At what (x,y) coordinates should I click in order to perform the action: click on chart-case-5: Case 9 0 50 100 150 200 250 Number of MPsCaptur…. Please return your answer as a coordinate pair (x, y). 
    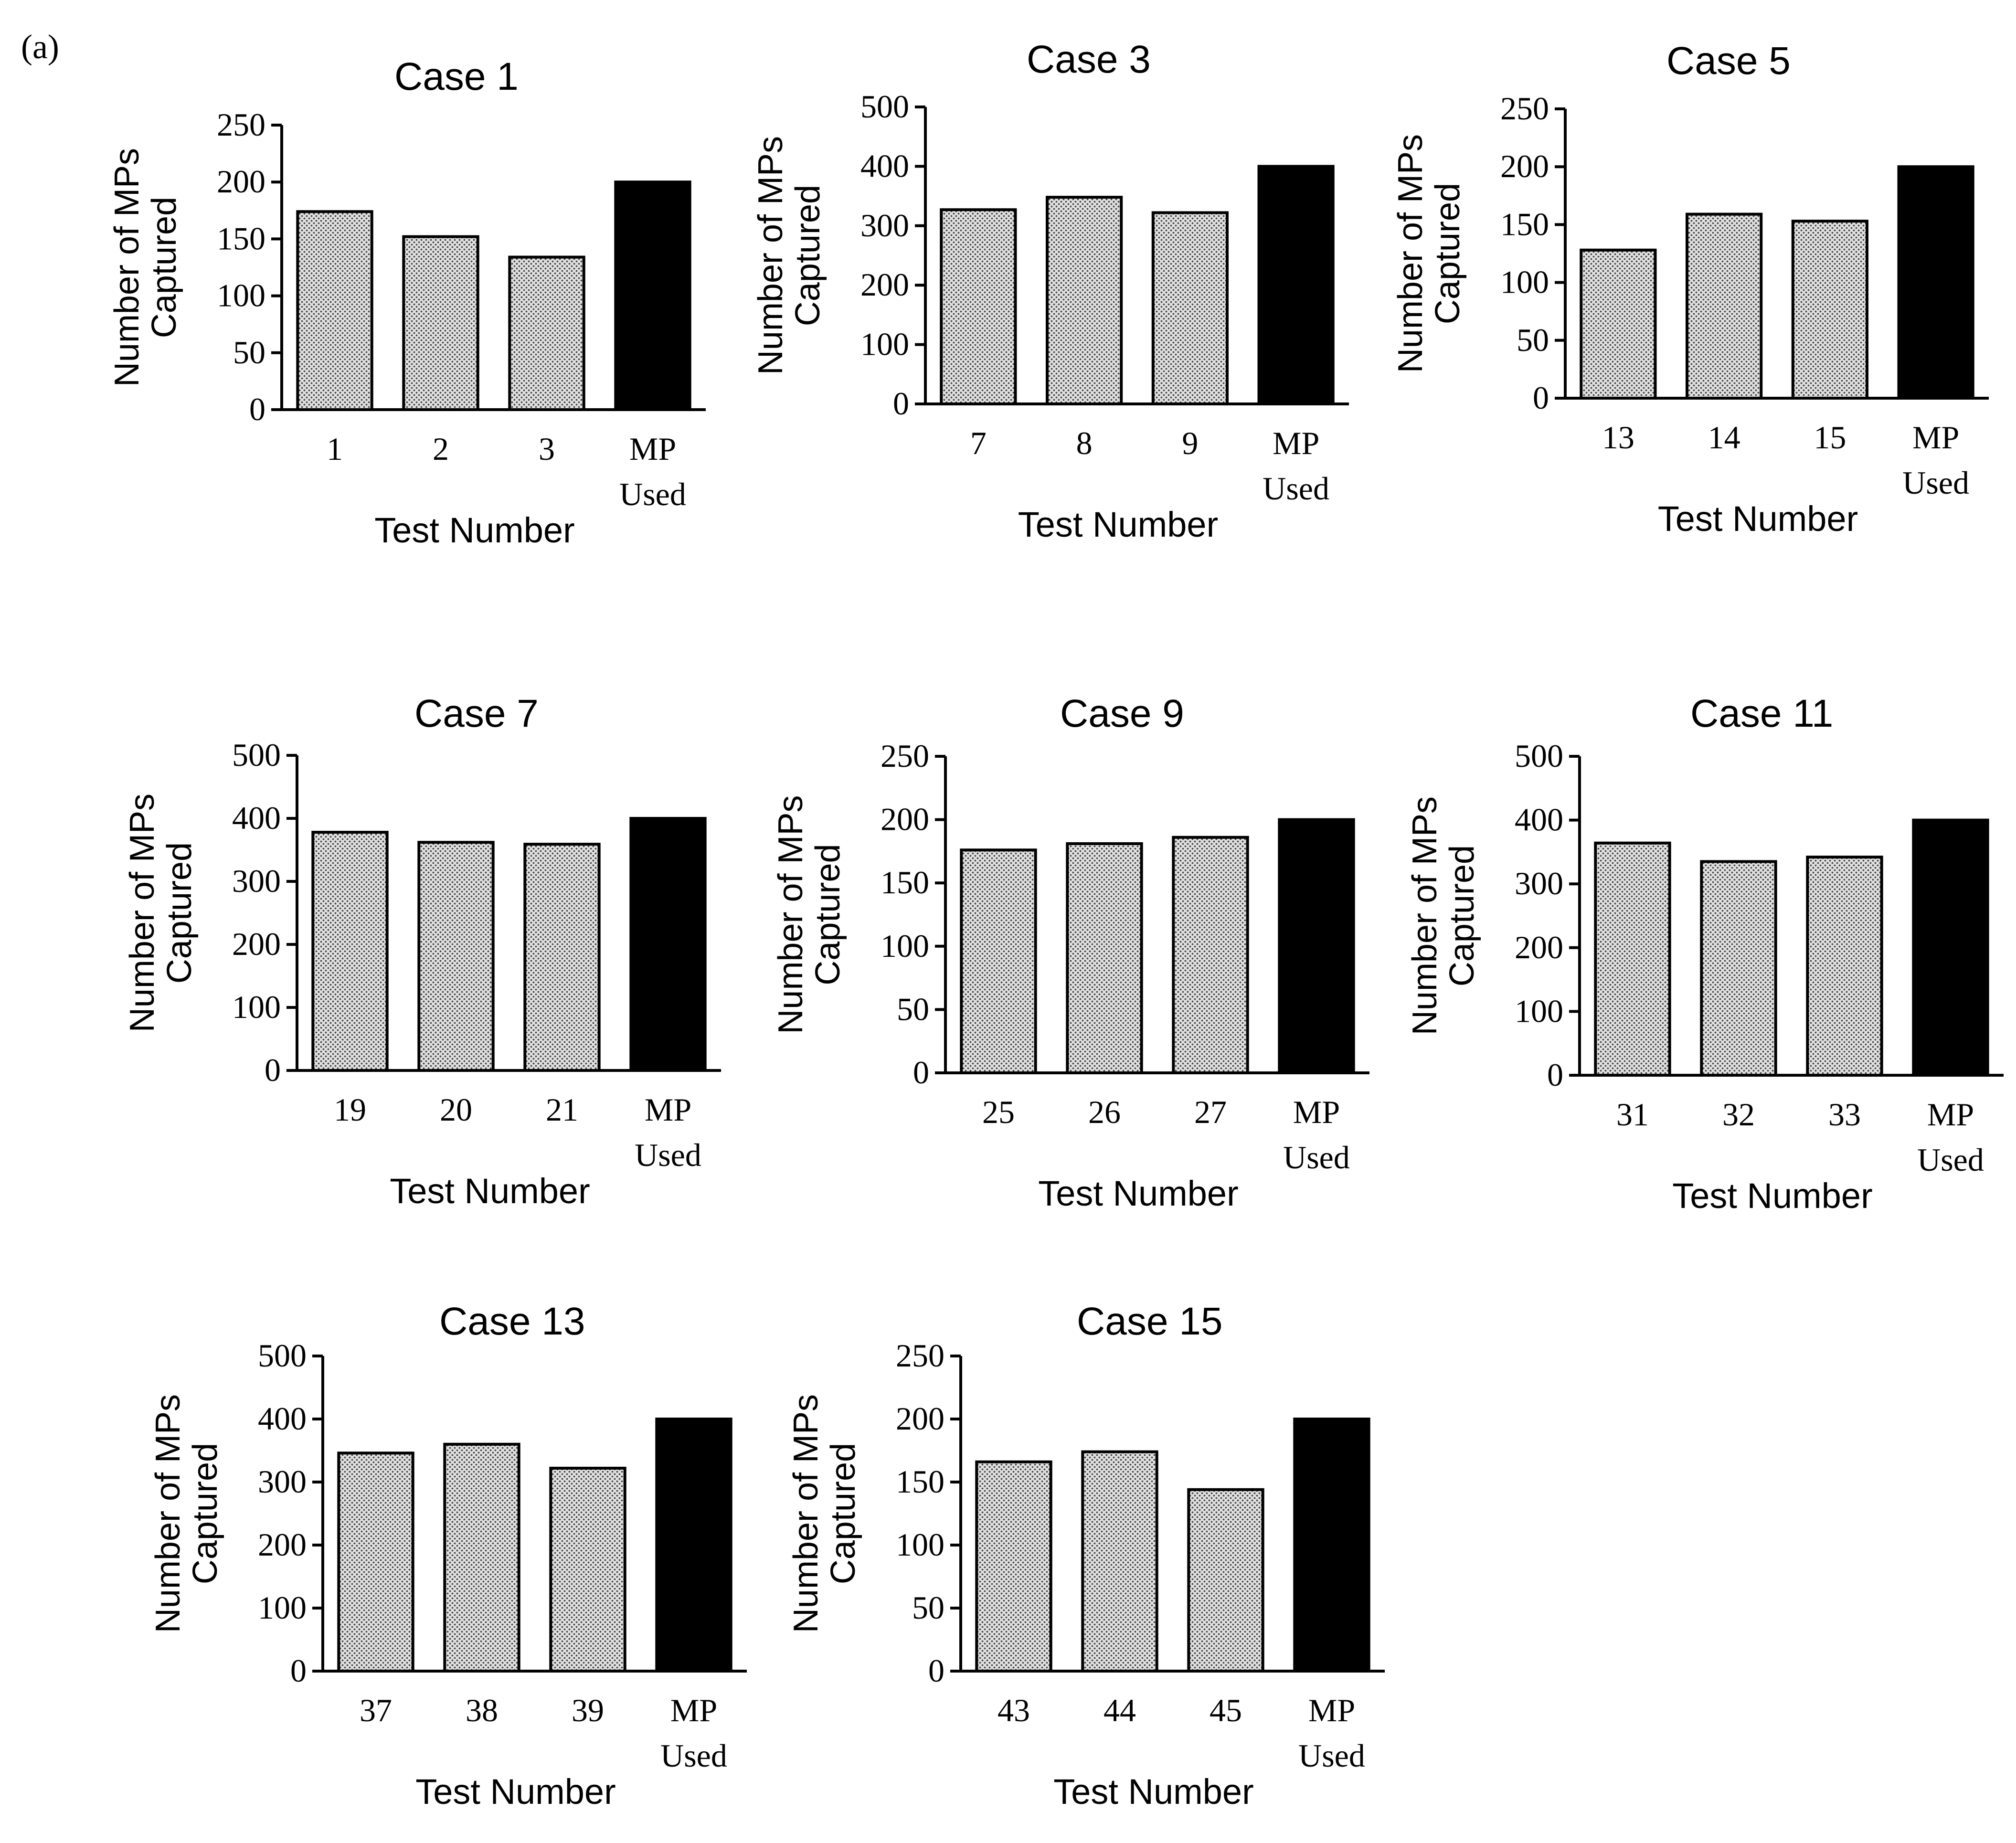
    Looking at the image, I should click on (1070, 952).